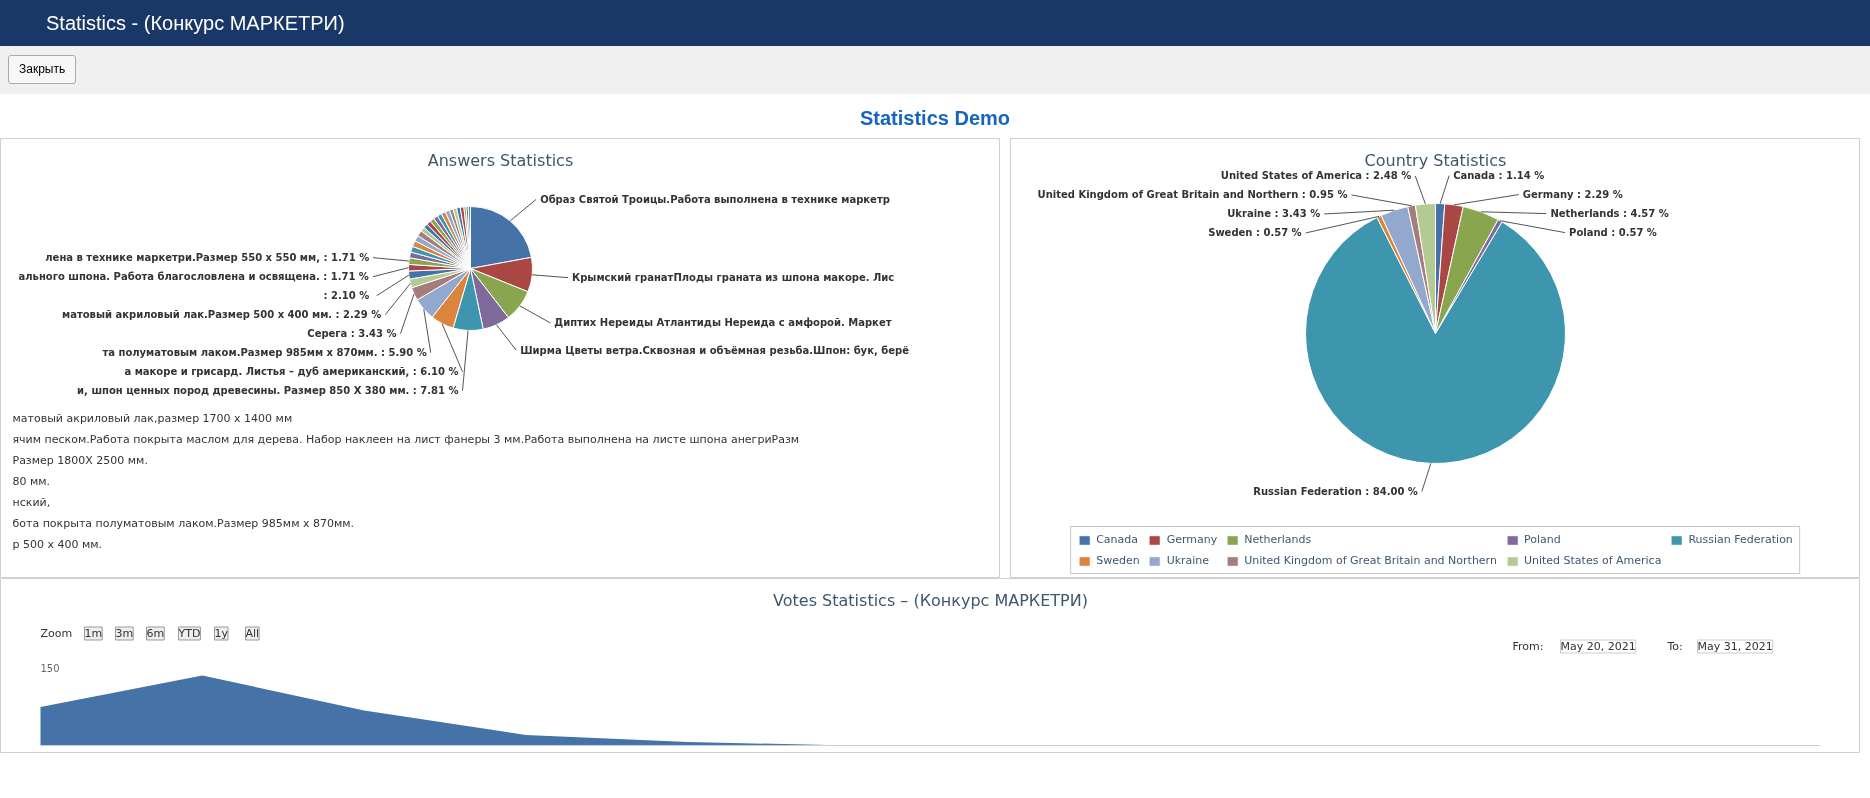 The width and height of the screenshot is (1870, 798). I want to click on category-label: Netherlands : 4.57 %, so click(1609, 214).